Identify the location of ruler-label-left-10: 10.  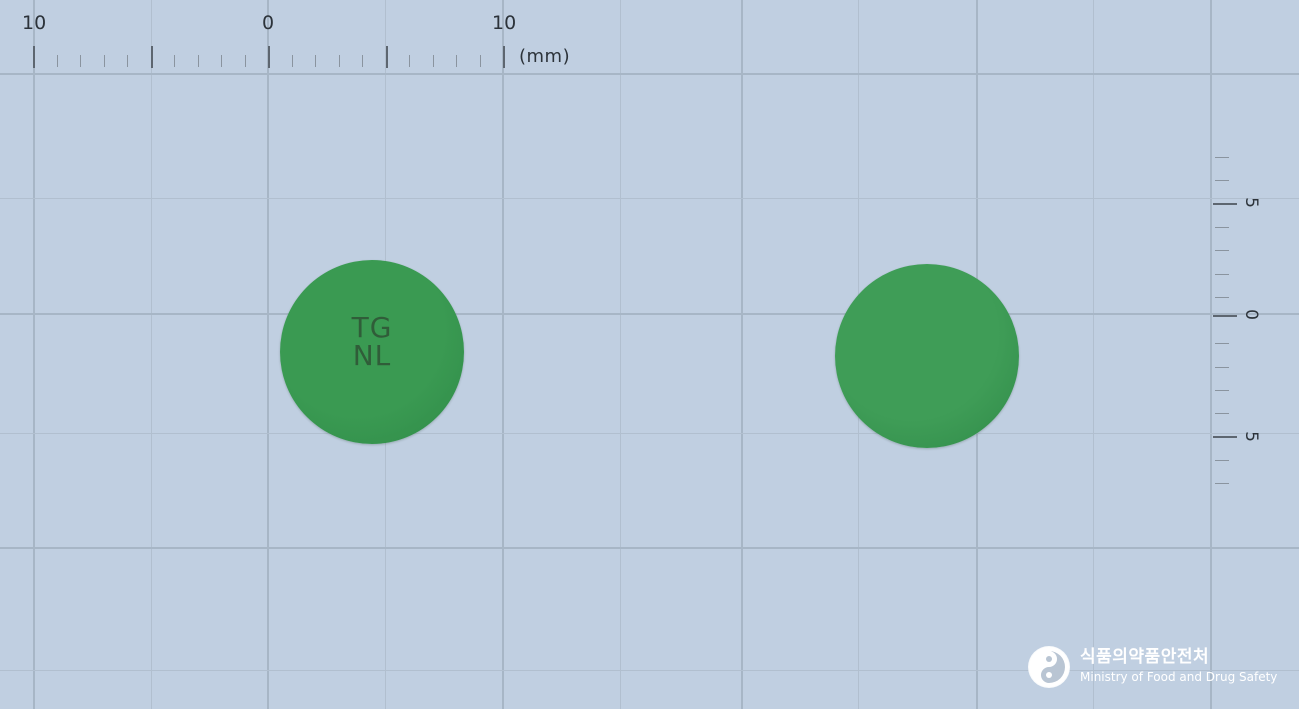
(34, 23).